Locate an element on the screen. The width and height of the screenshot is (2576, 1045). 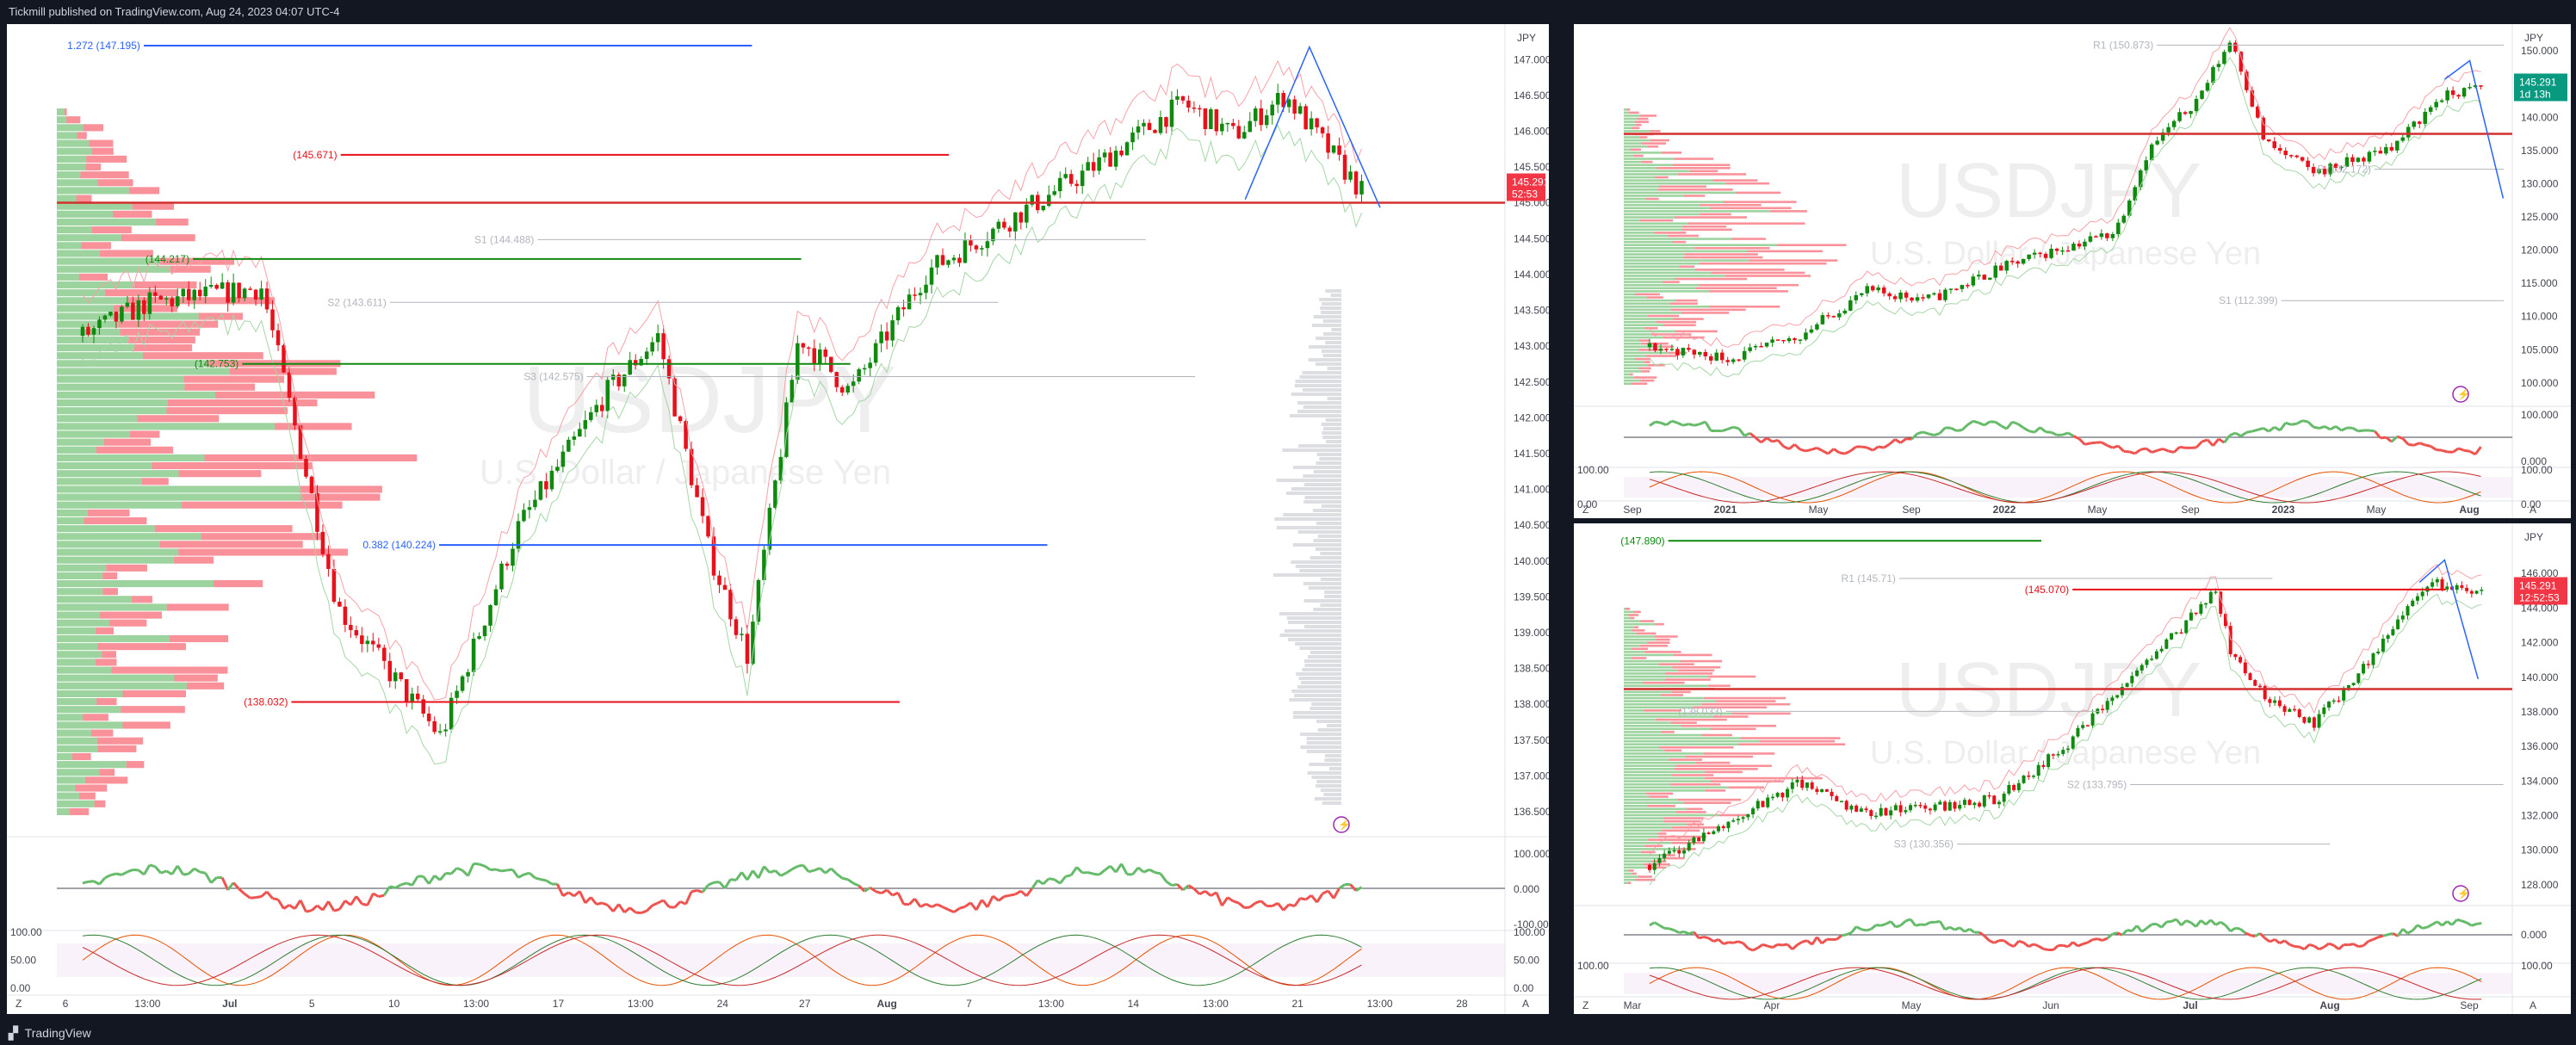
y-tick-label: 140.500 is located at coordinates (1532, 525).